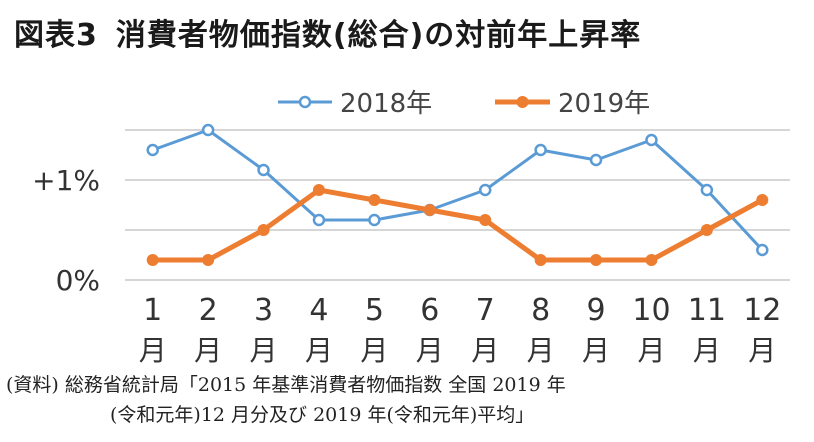 Image resolution: width=814 pixels, height=442 pixels. Describe the element at coordinates (56, 35) in the screenshot. I see `figure-number: 図表3` at that location.